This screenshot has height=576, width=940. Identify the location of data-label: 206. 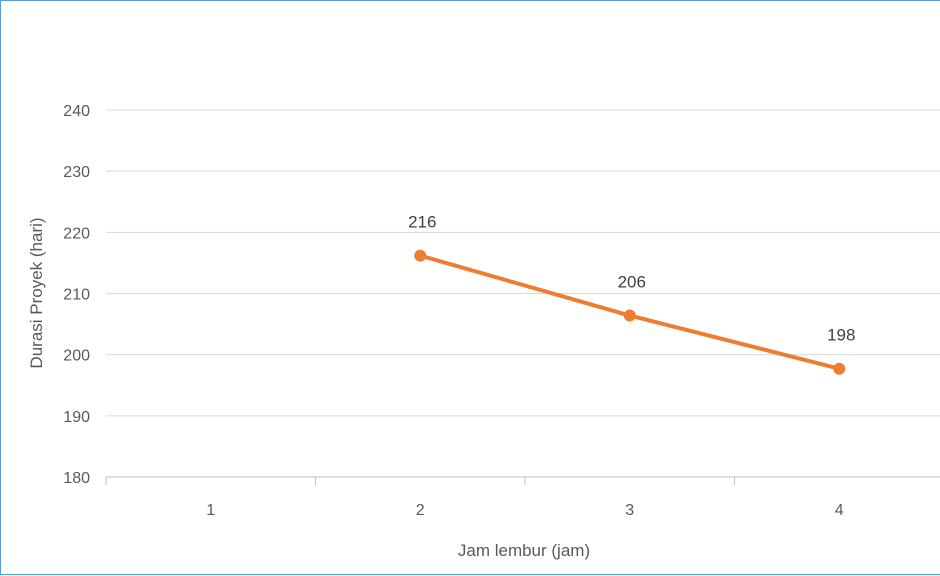
(632, 282).